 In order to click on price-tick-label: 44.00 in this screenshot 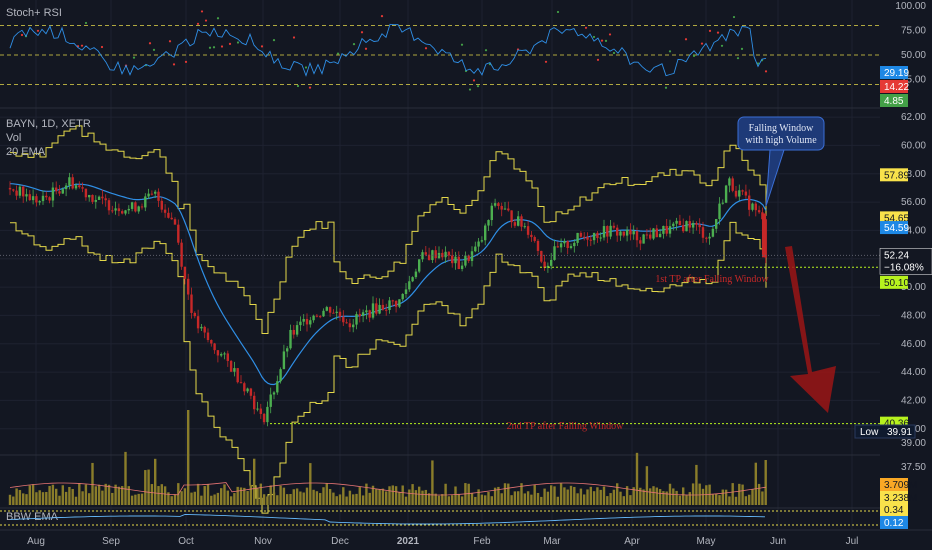, I will do `click(913, 372)`.